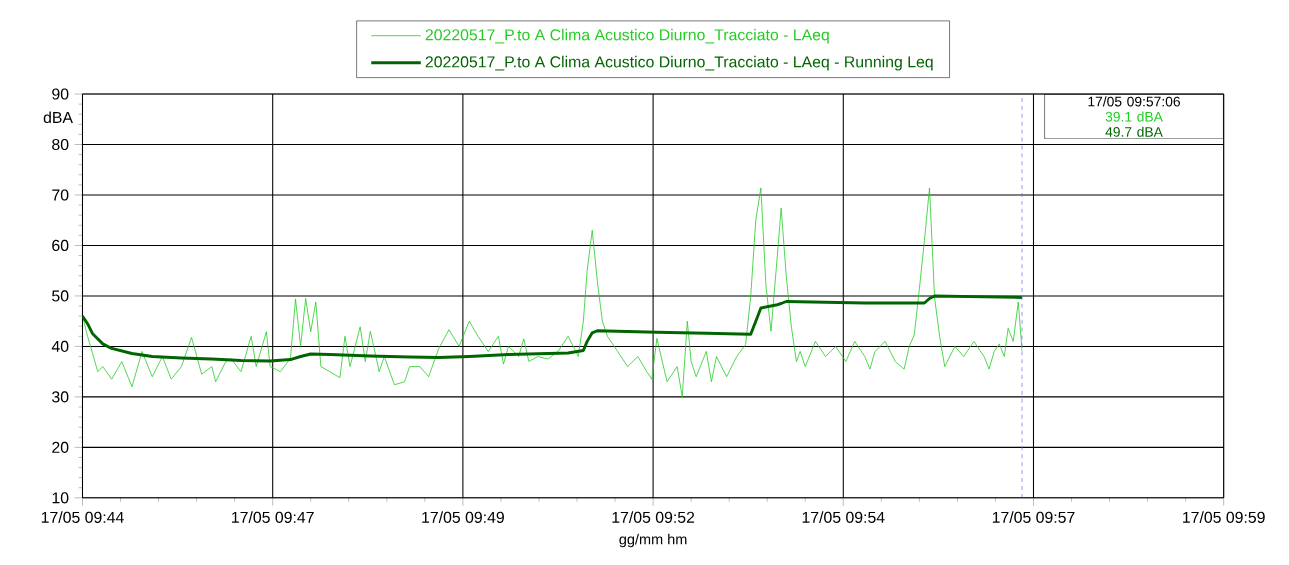 The width and height of the screenshot is (1289, 565). What do you see at coordinates (60, 195) in the screenshot?
I see `y-tick-label: 70` at bounding box center [60, 195].